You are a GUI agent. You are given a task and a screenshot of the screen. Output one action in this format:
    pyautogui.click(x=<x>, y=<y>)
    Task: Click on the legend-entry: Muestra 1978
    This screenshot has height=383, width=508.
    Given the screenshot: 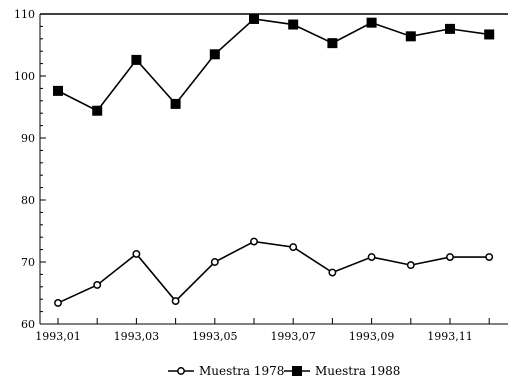 What is the action you would take?
    pyautogui.click(x=226, y=371)
    